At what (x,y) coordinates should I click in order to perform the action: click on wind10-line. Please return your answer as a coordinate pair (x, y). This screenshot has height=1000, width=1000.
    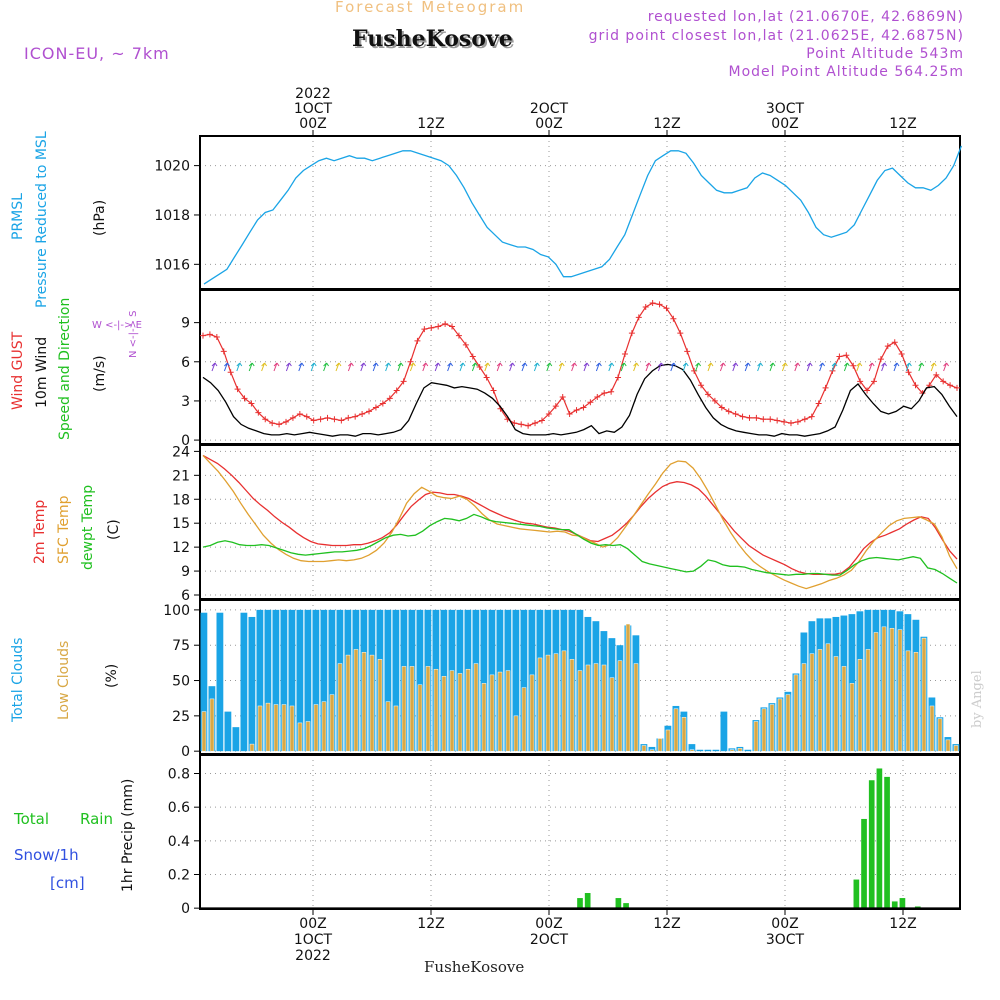
    Looking at the image, I should click on (580, 400).